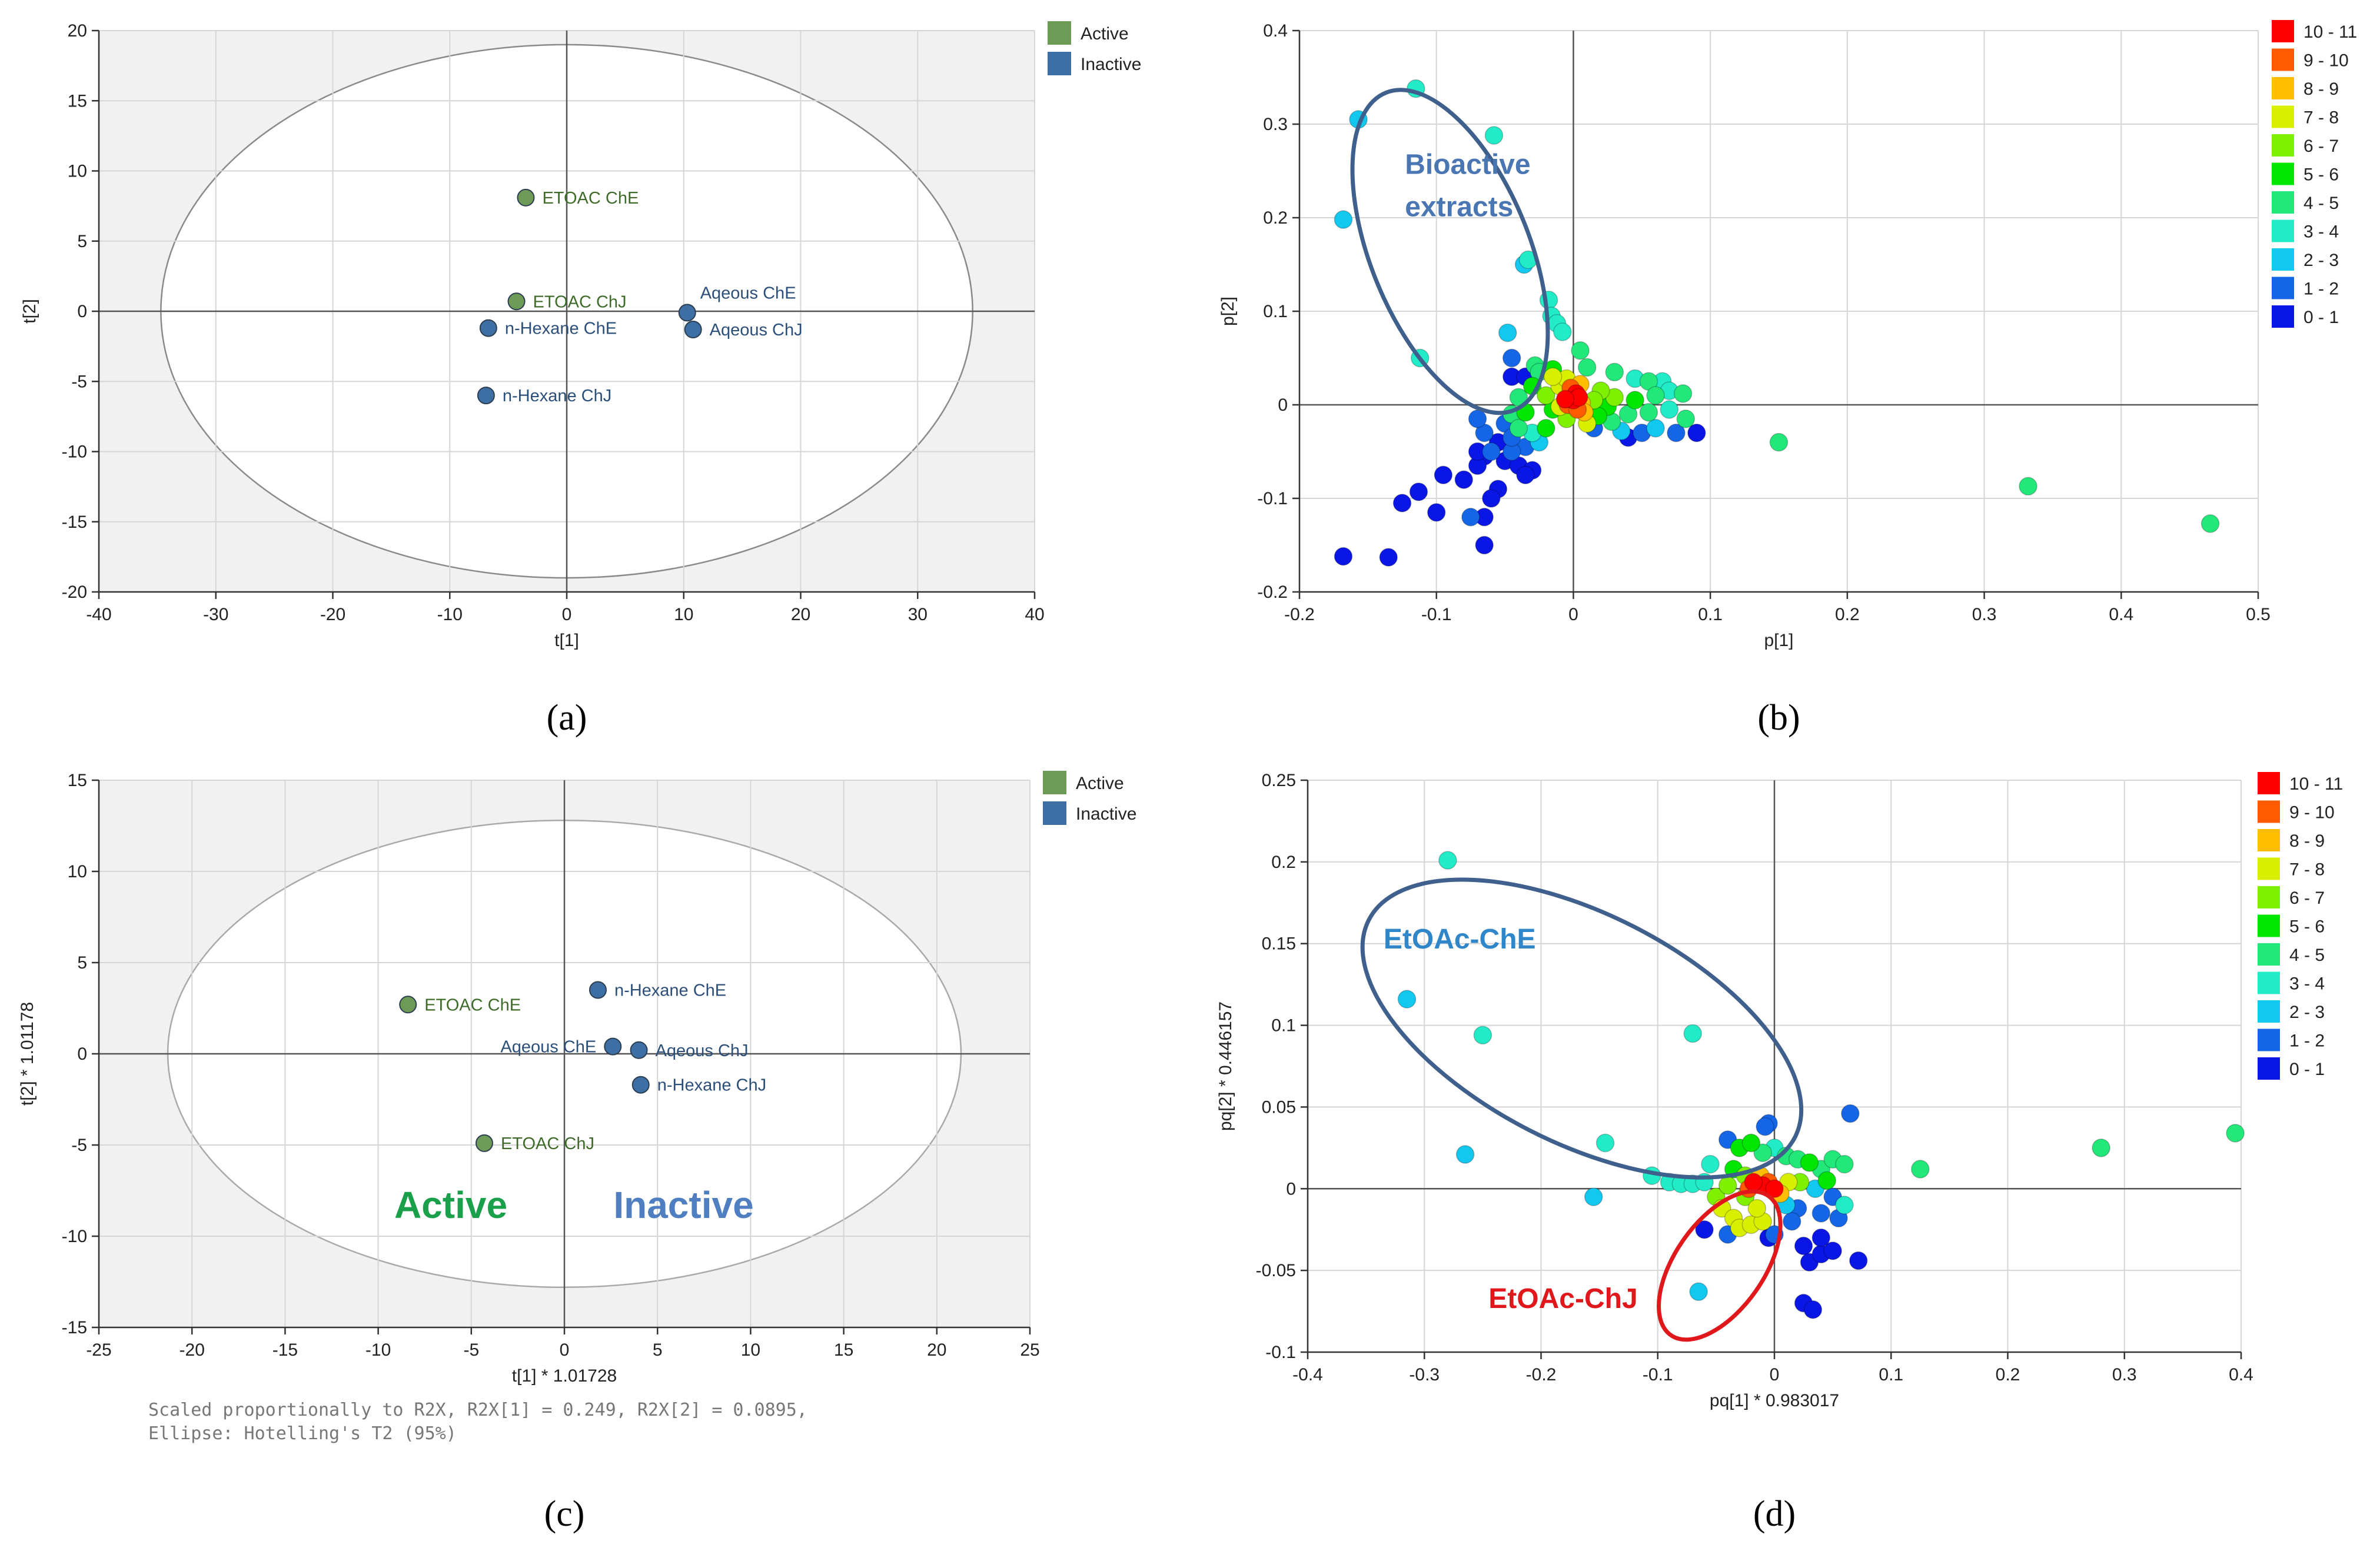 The height and width of the screenshot is (1551, 2380). What do you see at coordinates (77, 31) in the screenshot?
I see `y-tick-label: 20` at bounding box center [77, 31].